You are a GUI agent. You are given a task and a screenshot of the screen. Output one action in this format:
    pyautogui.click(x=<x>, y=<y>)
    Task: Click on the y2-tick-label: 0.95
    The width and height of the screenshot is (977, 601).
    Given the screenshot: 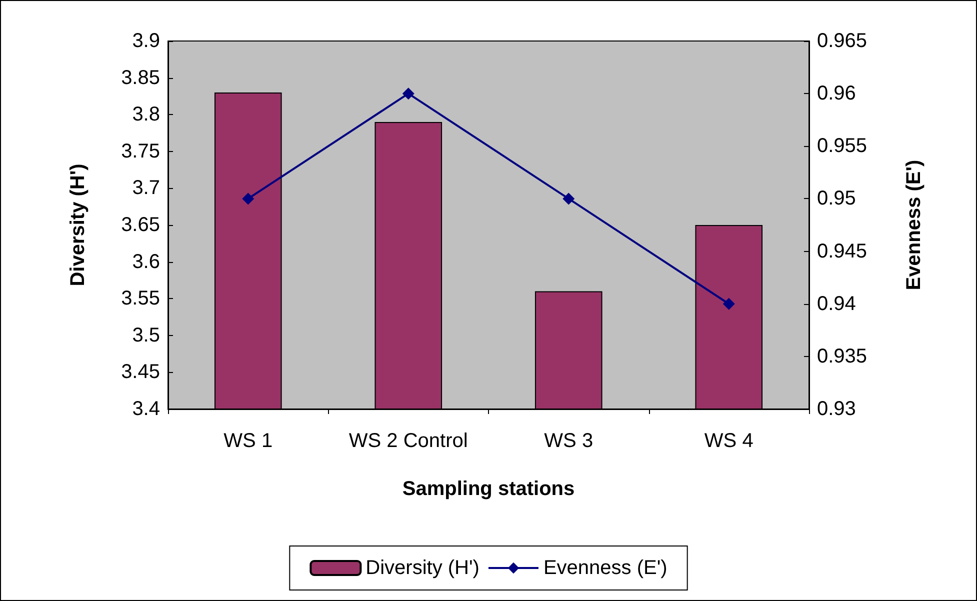 What is the action you would take?
    pyautogui.click(x=836, y=199)
    